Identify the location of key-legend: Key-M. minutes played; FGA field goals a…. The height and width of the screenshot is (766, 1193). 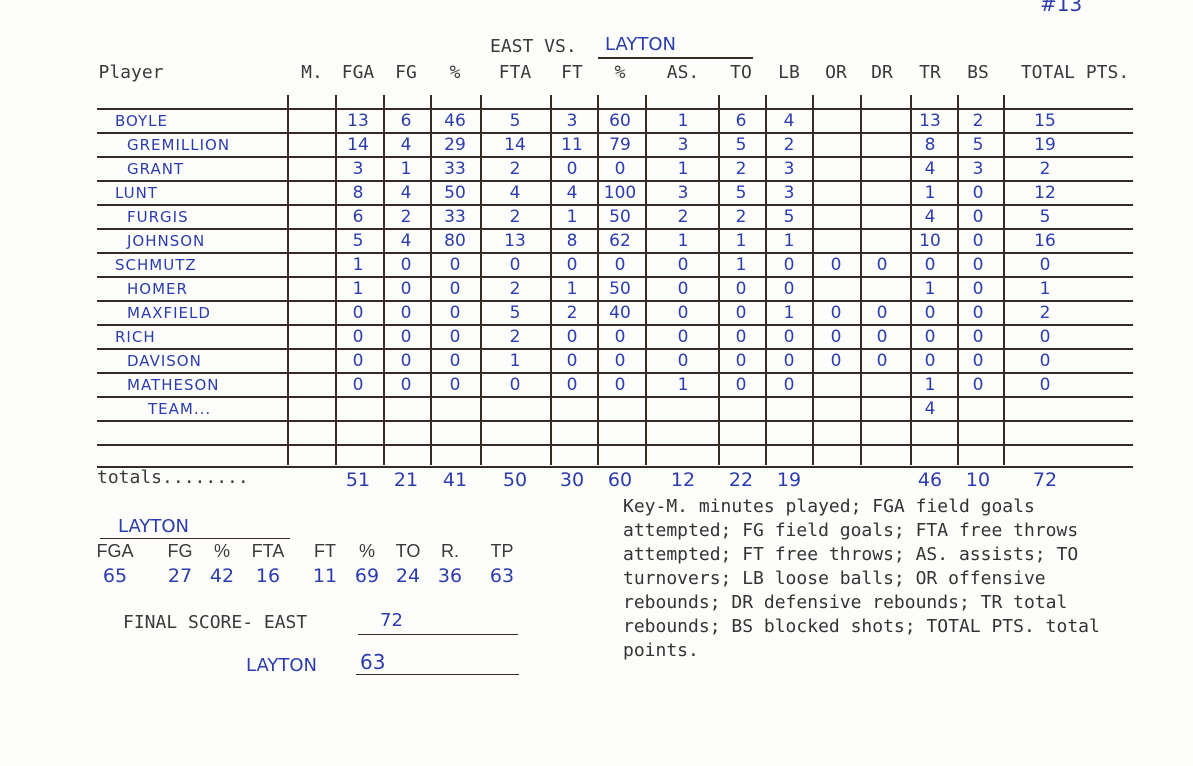
(867, 578).